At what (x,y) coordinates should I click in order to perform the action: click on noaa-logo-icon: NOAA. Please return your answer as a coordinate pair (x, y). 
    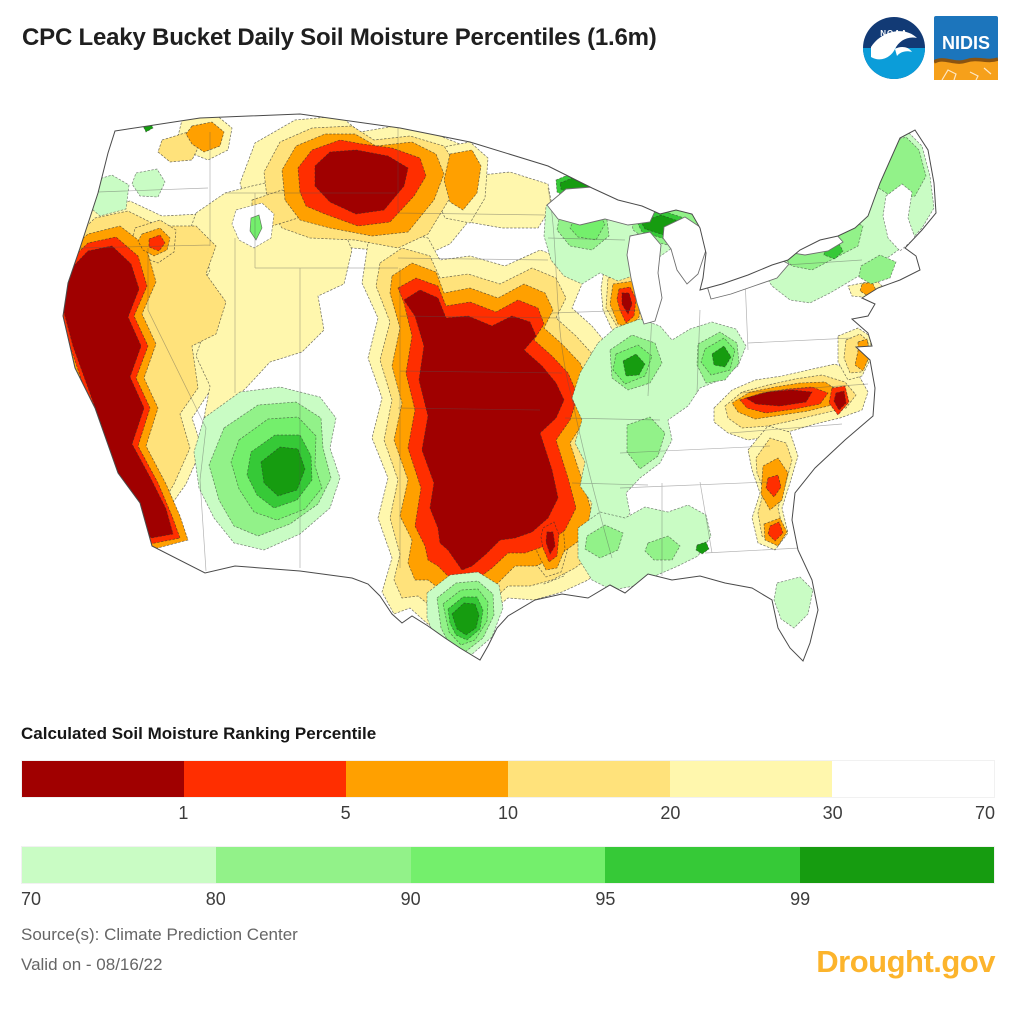
    Looking at the image, I should click on (894, 48).